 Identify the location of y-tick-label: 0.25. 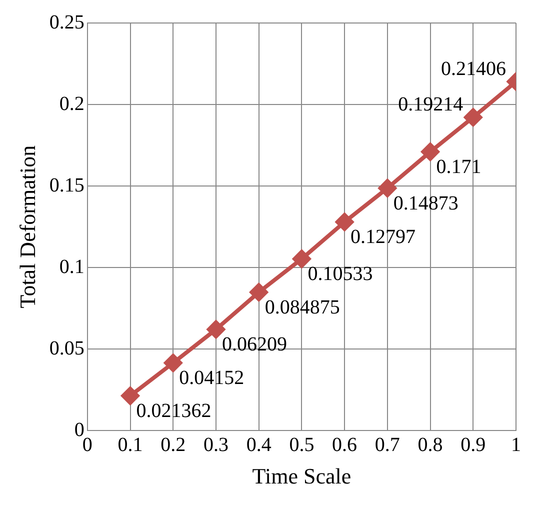
(66, 22).